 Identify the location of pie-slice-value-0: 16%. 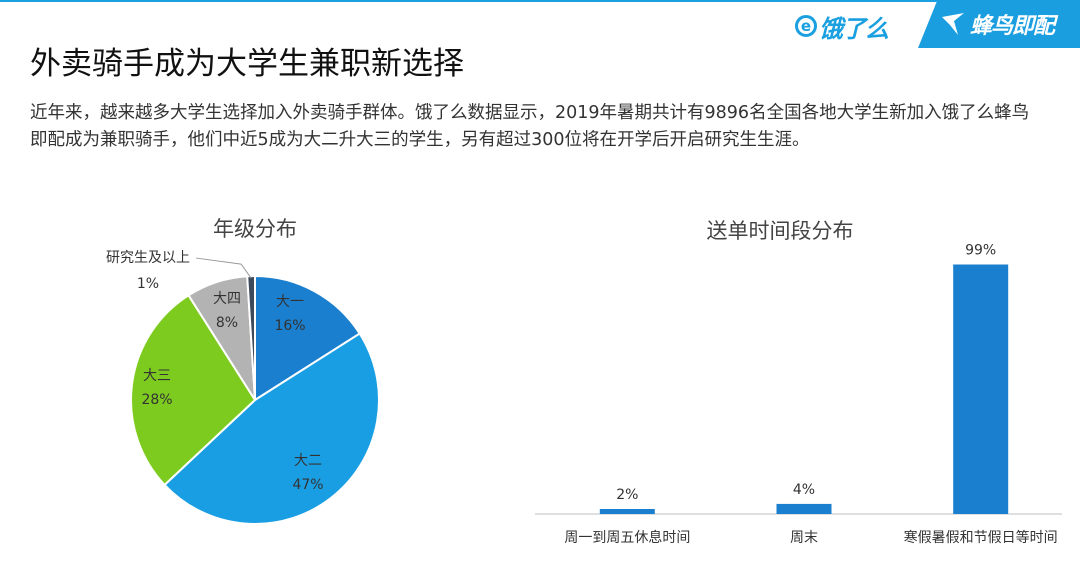
(289, 326).